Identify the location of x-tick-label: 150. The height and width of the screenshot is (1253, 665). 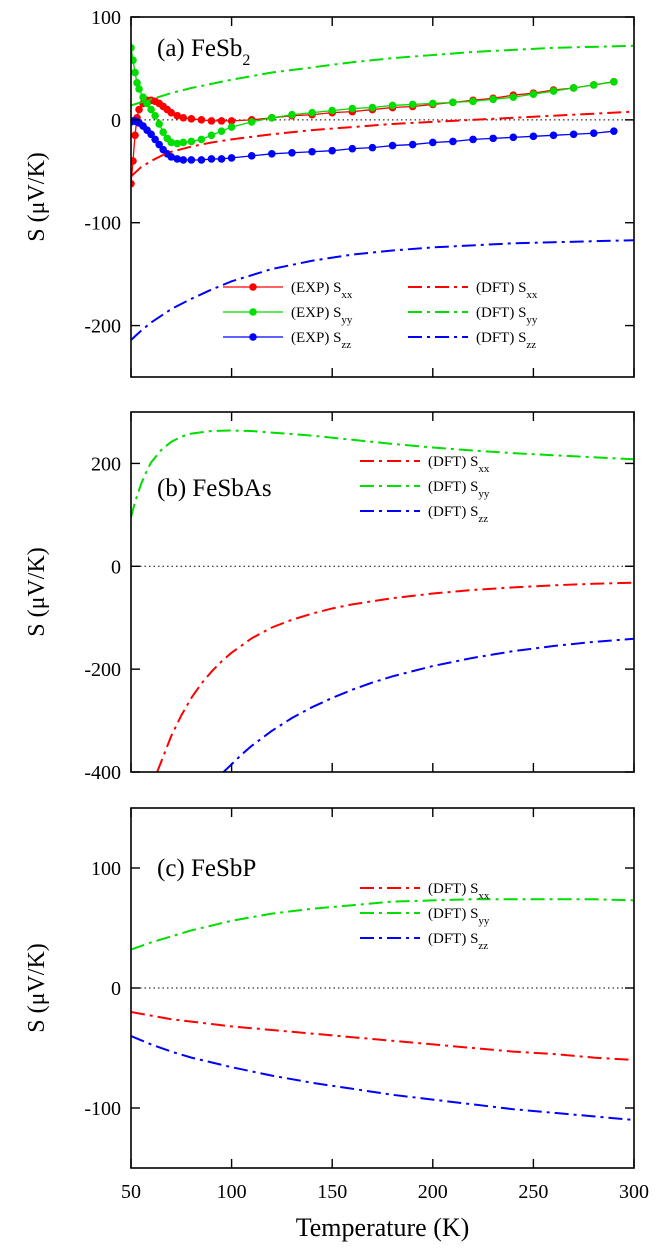
(332, 1192).